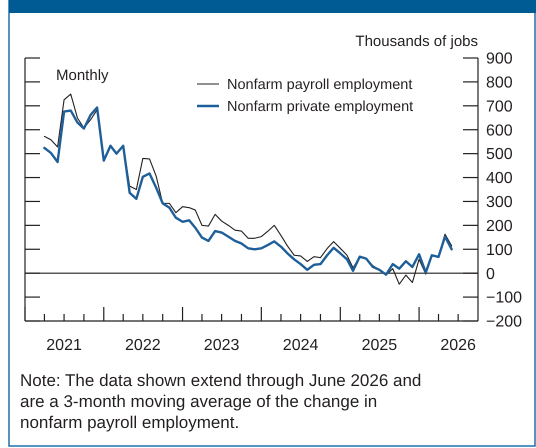 The image size is (536, 448). I want to click on x-tick-label: 2025, so click(380, 345).